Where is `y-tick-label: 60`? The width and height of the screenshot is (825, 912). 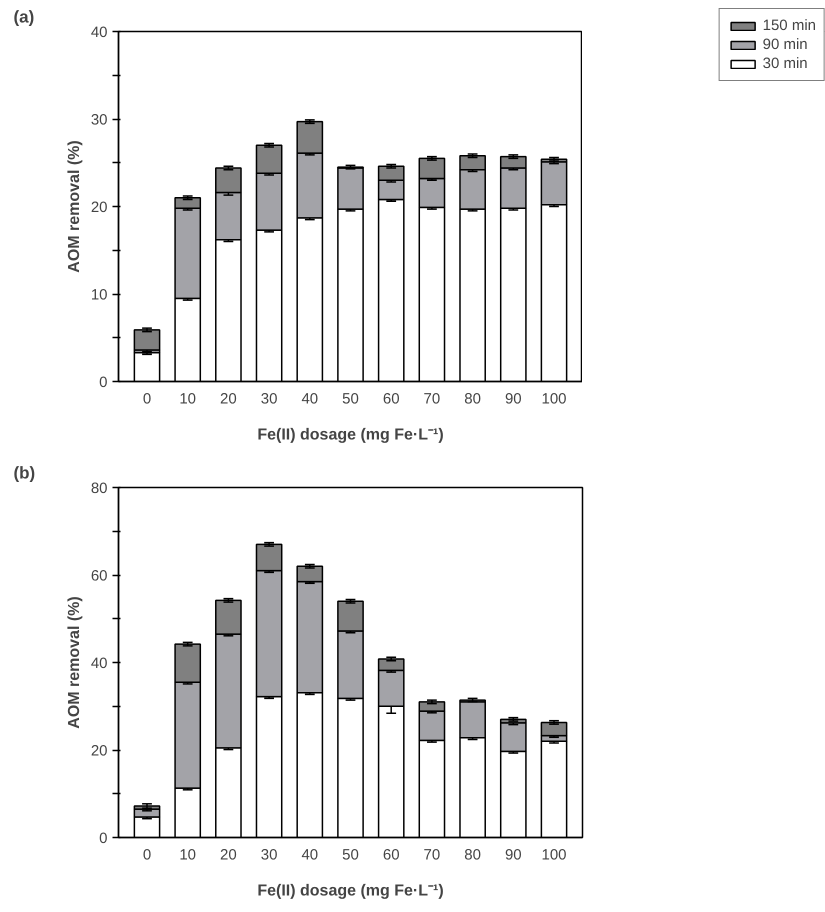
y-tick-label: 60 is located at coordinates (99, 576).